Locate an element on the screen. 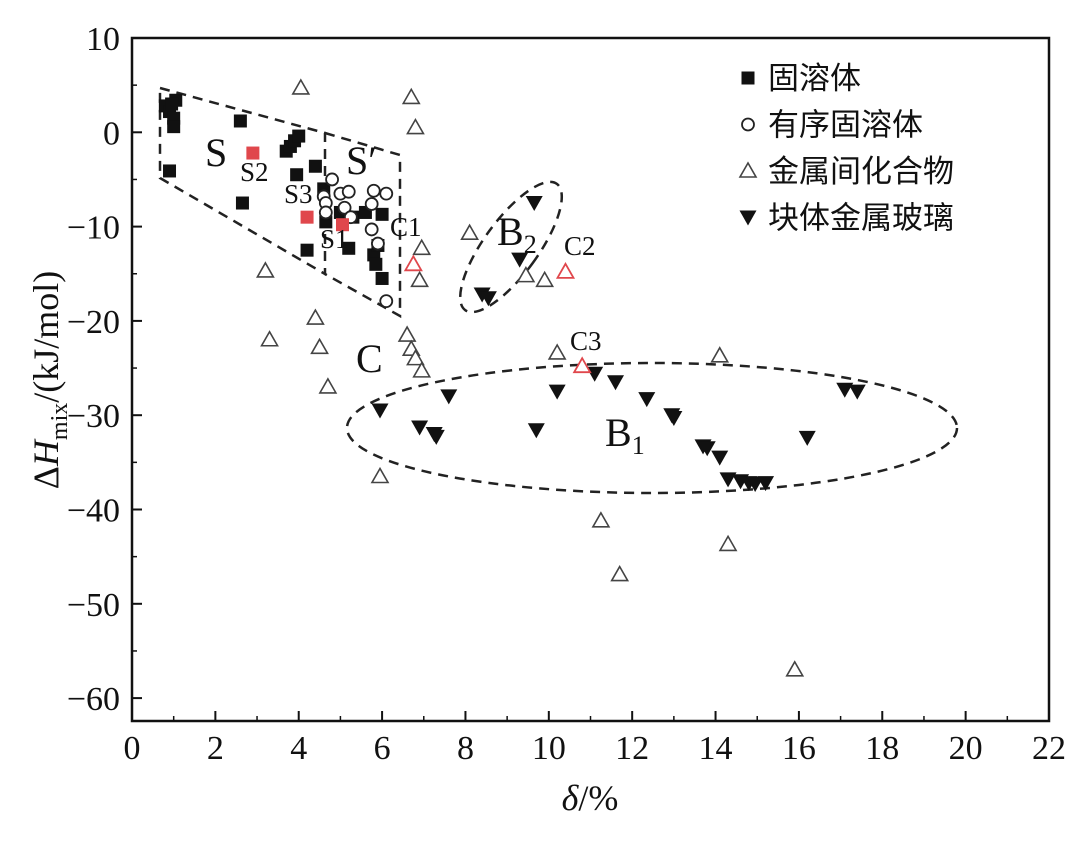 Image resolution: width=1080 pixels, height=843 pixels. region-label-B2-subscript: 2 is located at coordinates (530, 244).